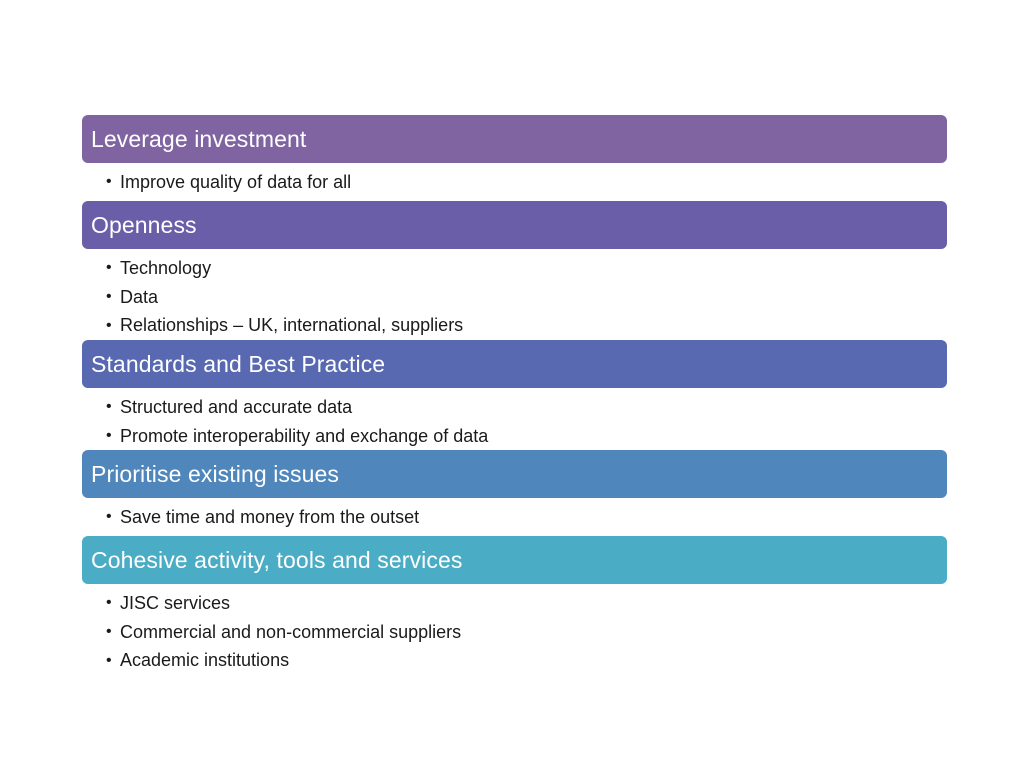  What do you see at coordinates (236, 406) in the screenshot?
I see `bullet-text: Structured and accurate data` at bounding box center [236, 406].